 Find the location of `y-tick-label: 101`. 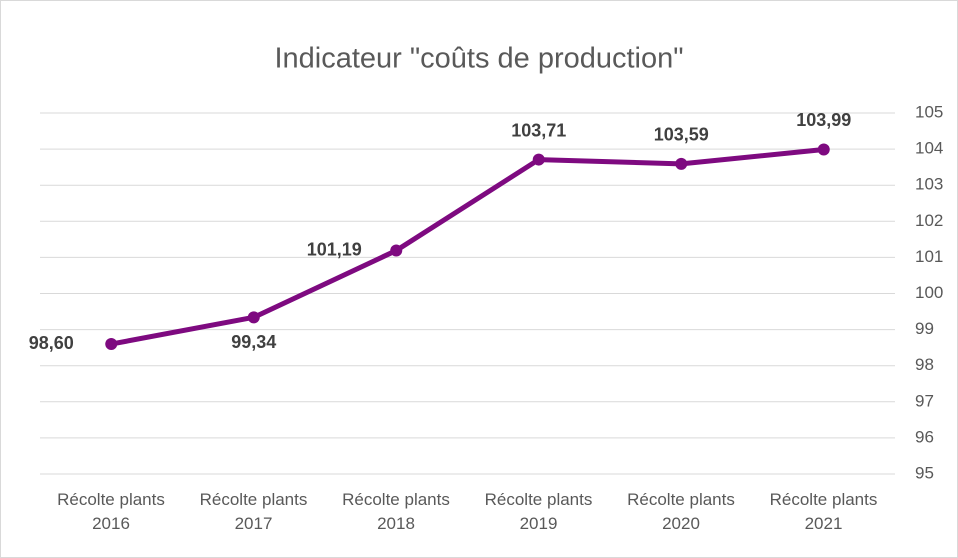

y-tick-label: 101 is located at coordinates (929, 256).